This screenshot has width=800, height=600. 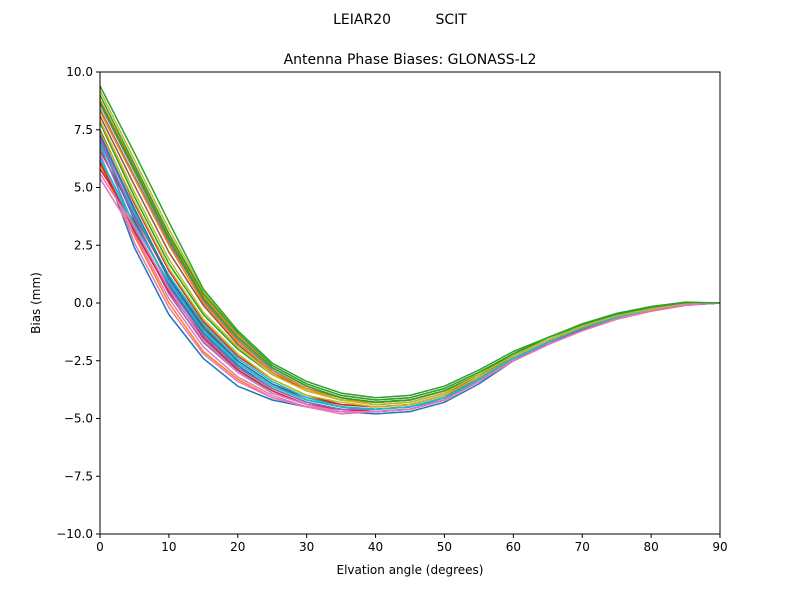 What do you see at coordinates (74, 534) in the screenshot?
I see `y-tick-label: −10.0` at bounding box center [74, 534].